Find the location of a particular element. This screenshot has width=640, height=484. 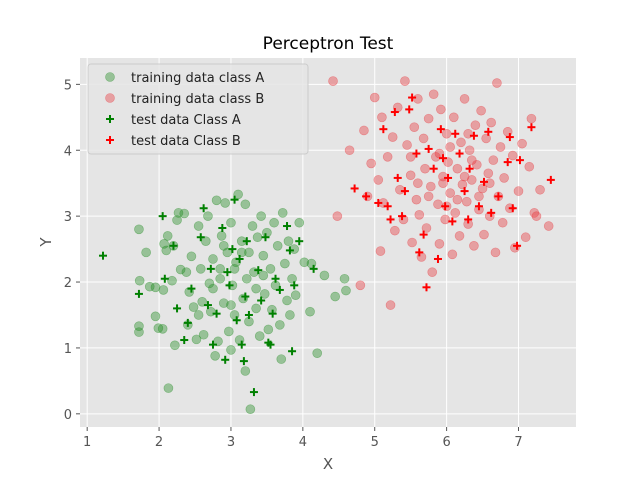

y-axis-label: Y is located at coordinates (46, 242).